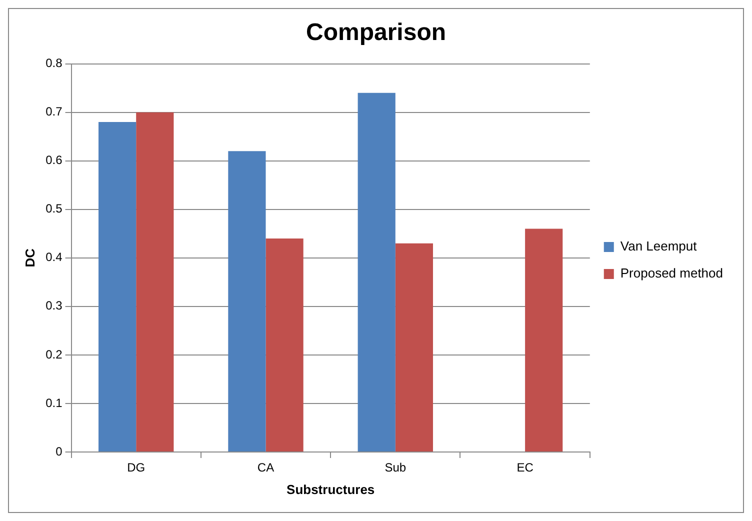 This screenshot has height=521, width=752. I want to click on chart-title: Comparison, so click(376, 32).